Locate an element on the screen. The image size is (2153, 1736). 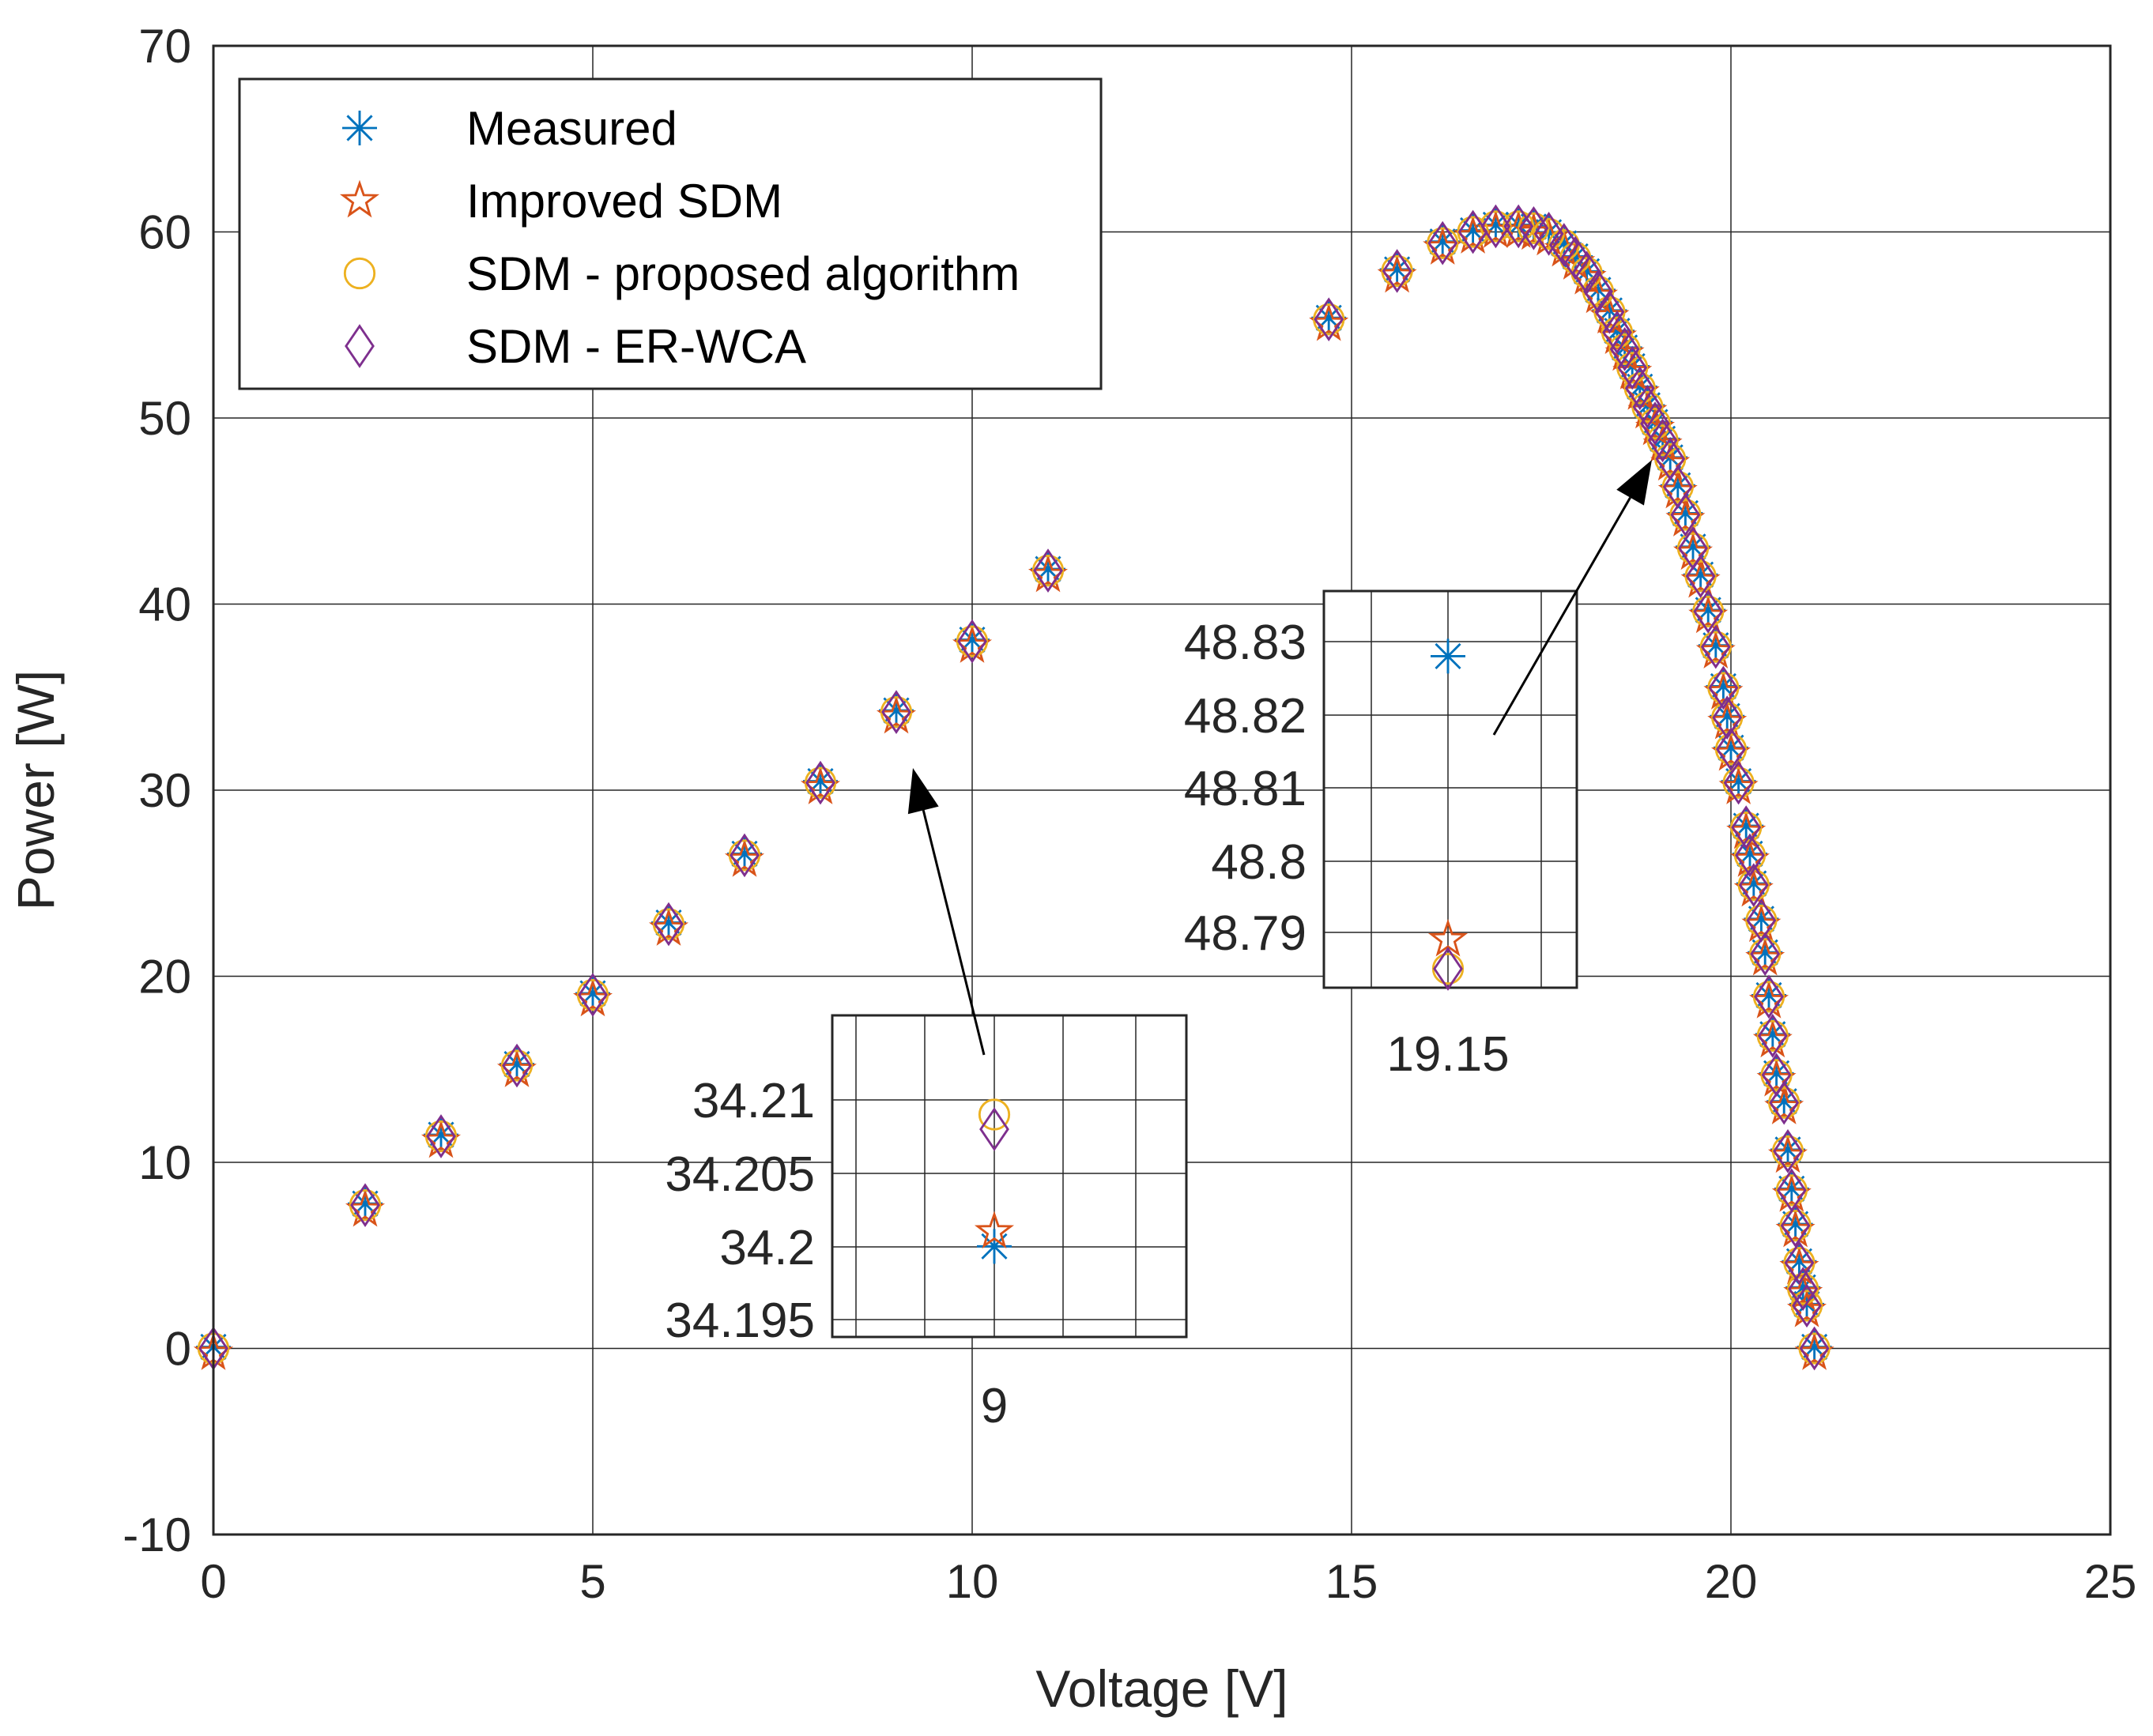
inset-y-tick: 34.21 is located at coordinates (753, 1101).